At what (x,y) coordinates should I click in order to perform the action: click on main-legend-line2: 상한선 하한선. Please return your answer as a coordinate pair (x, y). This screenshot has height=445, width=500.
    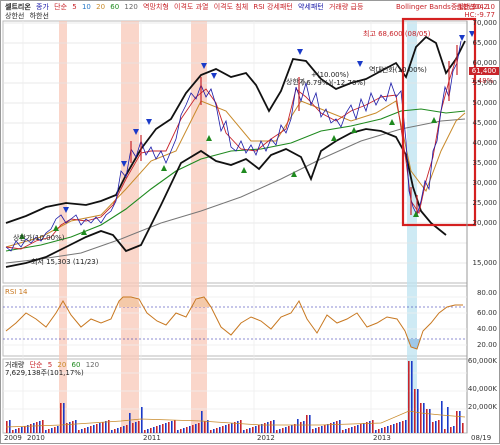
    Looking at the image, I should click on (28, 16).